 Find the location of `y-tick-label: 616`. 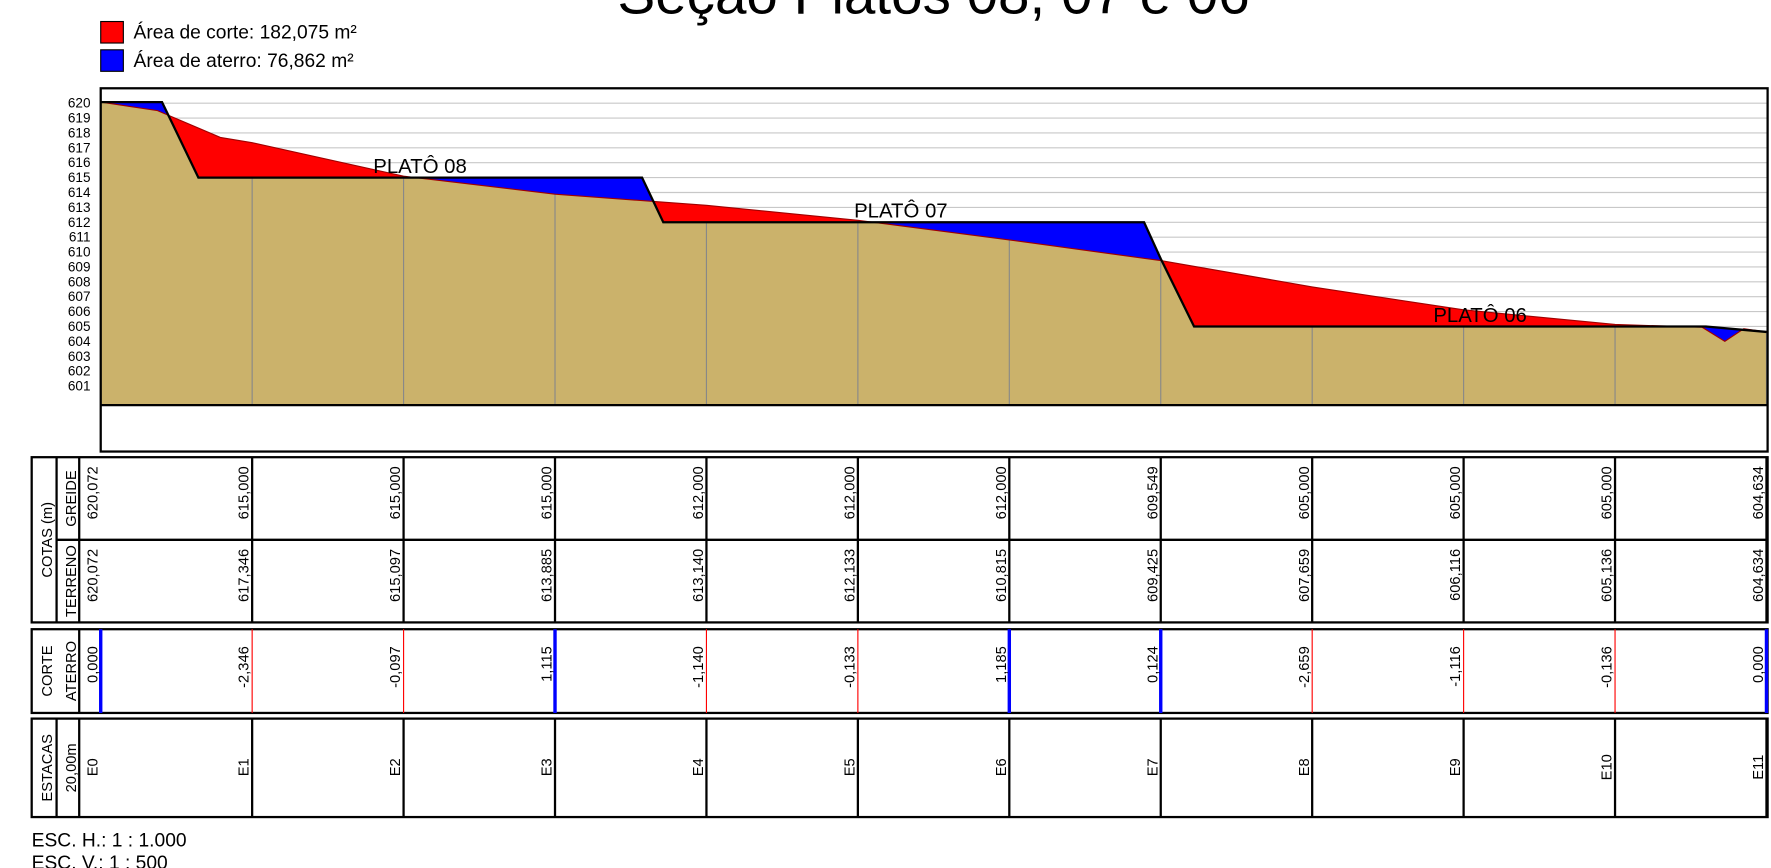

y-tick-label: 616 is located at coordinates (79, 162).